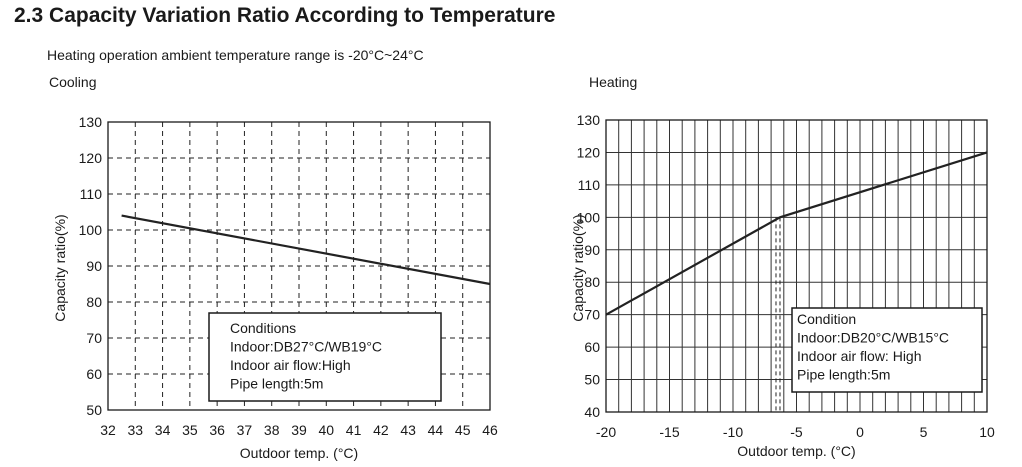 The width and height of the screenshot is (1022, 467). Describe the element at coordinates (94, 338) in the screenshot. I see `cooling-y-tick-label: 70` at that location.